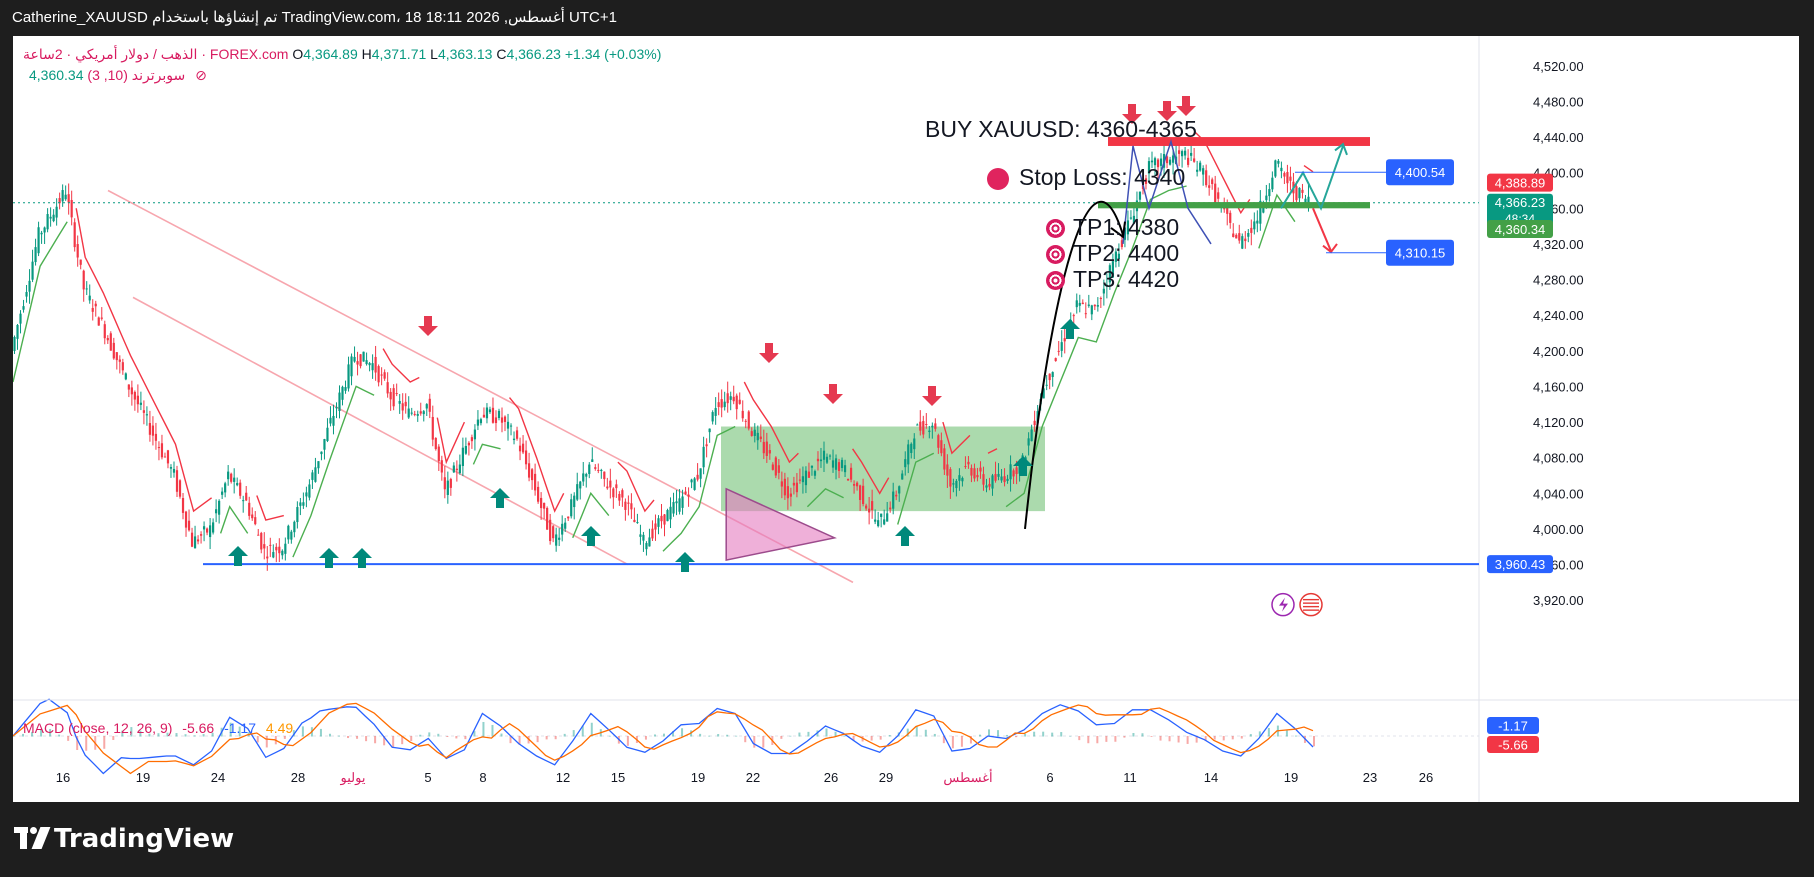 This screenshot has height=877, width=1814. What do you see at coordinates (144, 839) in the screenshot?
I see `brand-name: TradingView` at bounding box center [144, 839].